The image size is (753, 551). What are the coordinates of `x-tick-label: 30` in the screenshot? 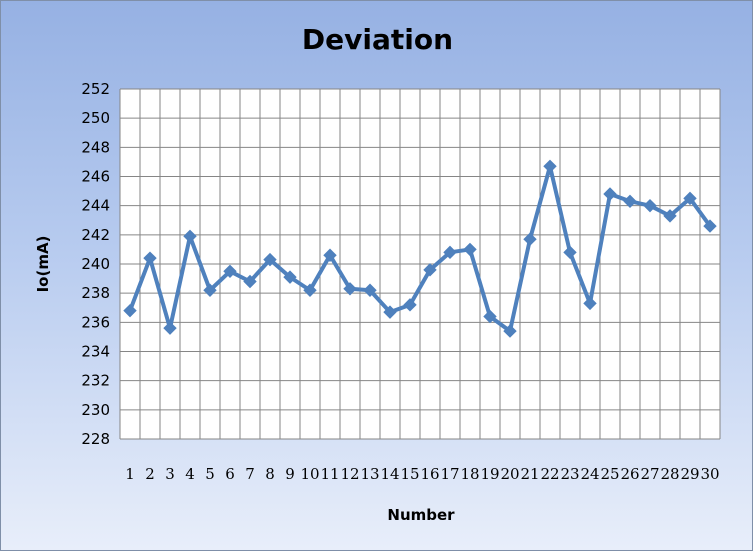 It's located at (709, 474).